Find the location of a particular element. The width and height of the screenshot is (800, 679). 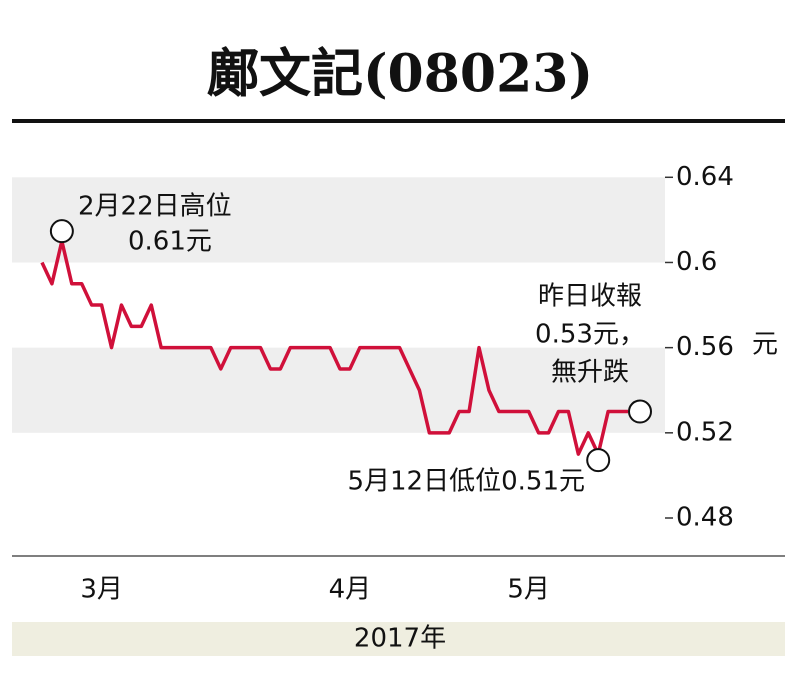

y-tick-label: 0.6 is located at coordinates (696, 262).